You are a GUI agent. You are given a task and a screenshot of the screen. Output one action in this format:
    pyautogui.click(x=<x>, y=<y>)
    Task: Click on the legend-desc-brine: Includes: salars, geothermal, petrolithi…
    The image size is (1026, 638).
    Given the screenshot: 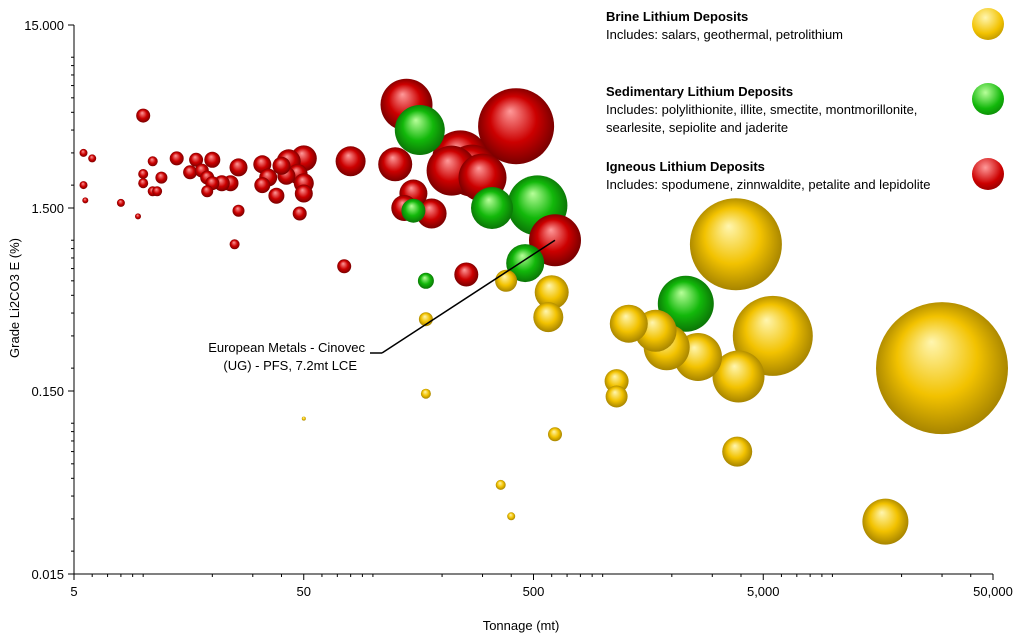 What is the action you would take?
    pyautogui.click(x=725, y=34)
    